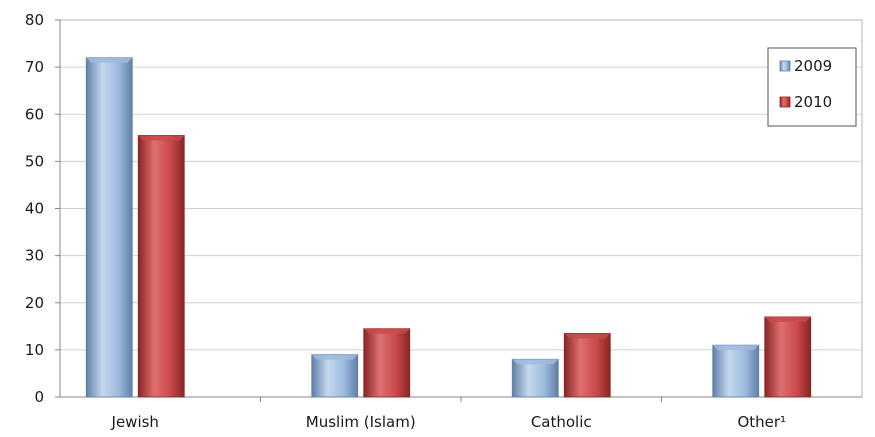  I want to click on bar-2010-jewish, so click(161, 266).